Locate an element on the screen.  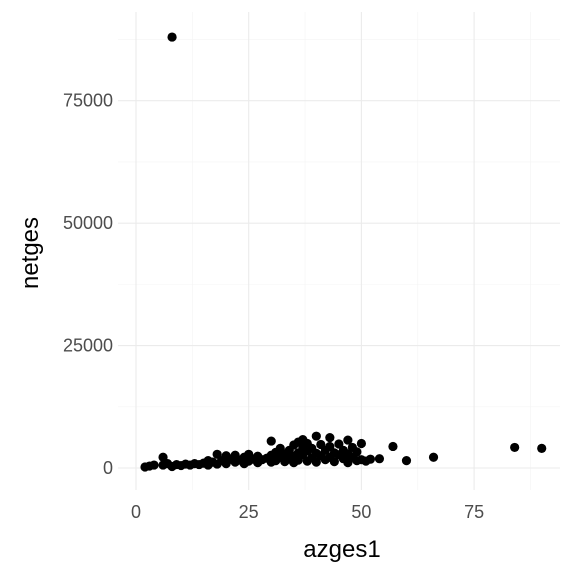
x-tick-label: 50 is located at coordinates (361, 512).